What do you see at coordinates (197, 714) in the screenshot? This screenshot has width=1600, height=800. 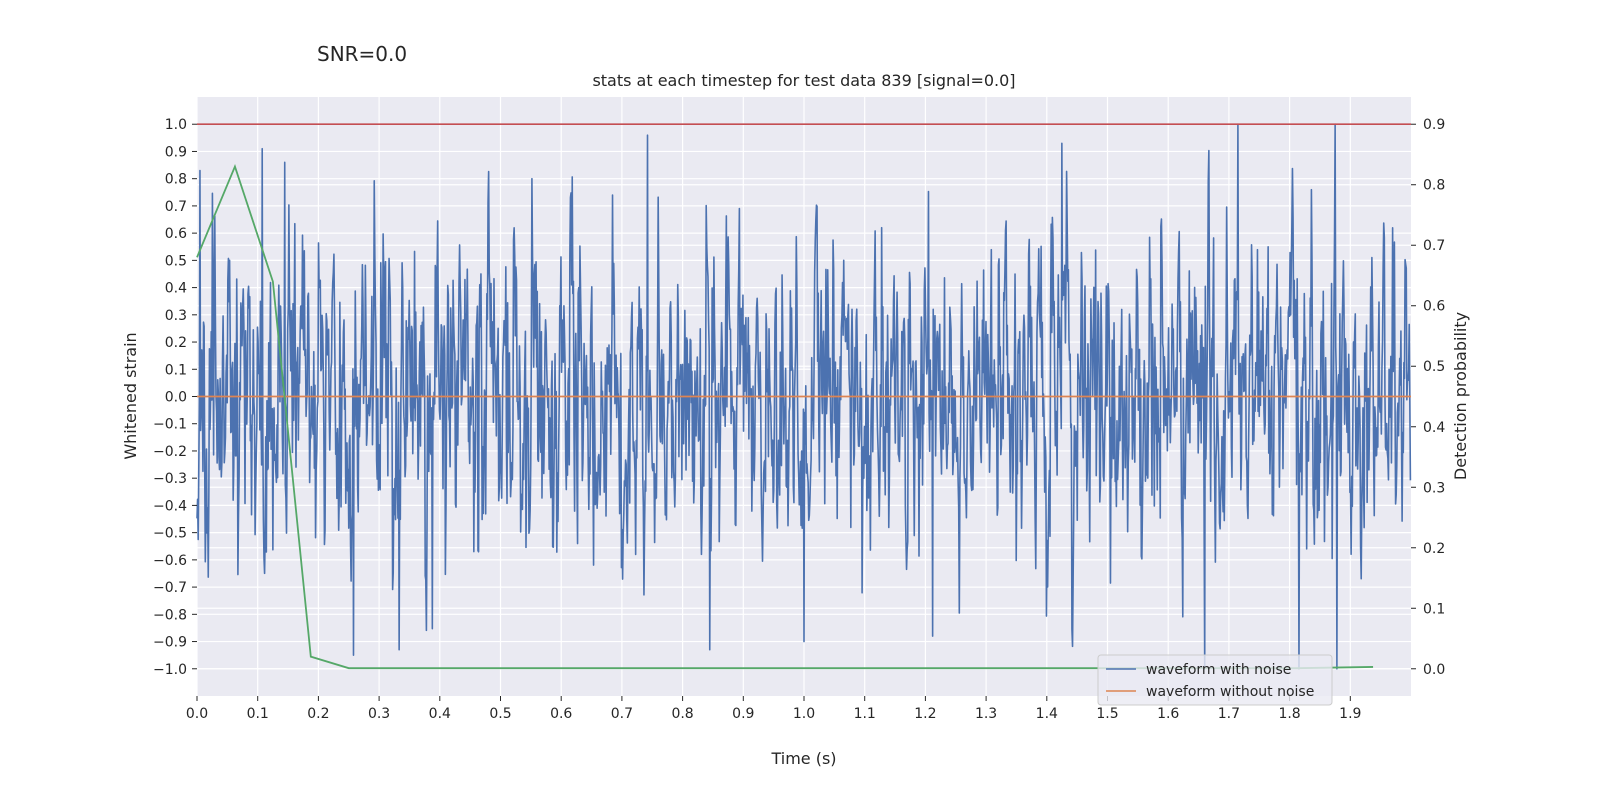 I see `x-tick-label: 0.0` at bounding box center [197, 714].